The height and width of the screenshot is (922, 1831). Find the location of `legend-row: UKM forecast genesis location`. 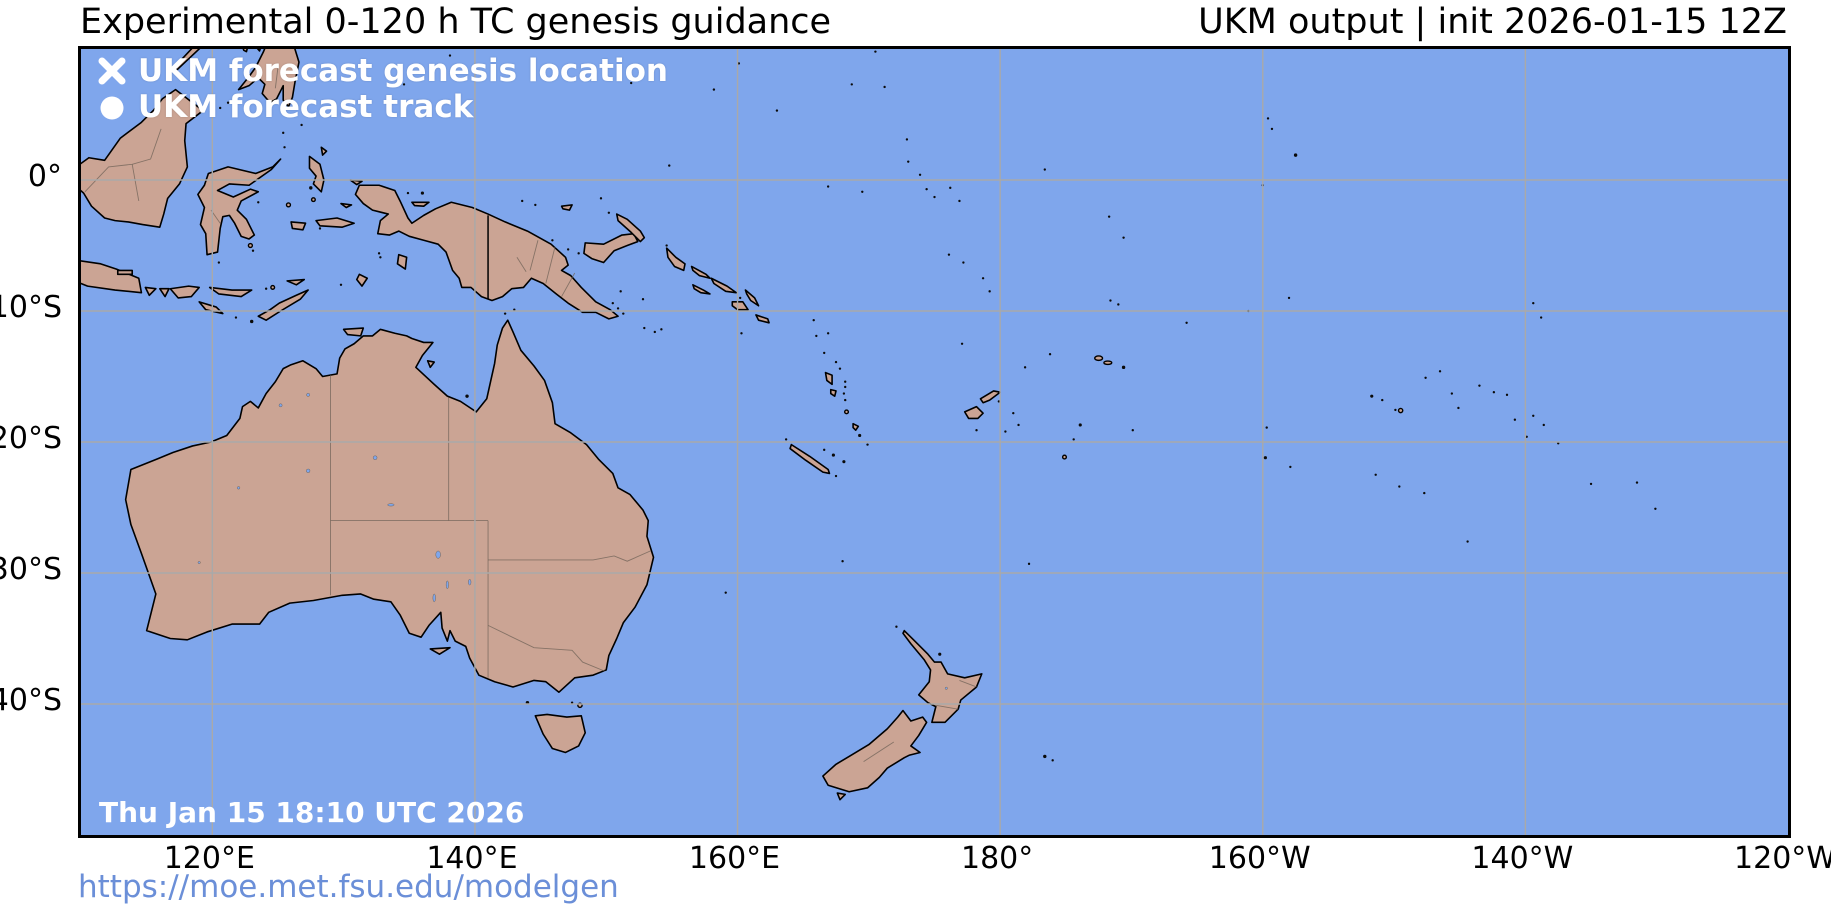

legend-row: UKM forecast genesis location is located at coordinates (381, 71).